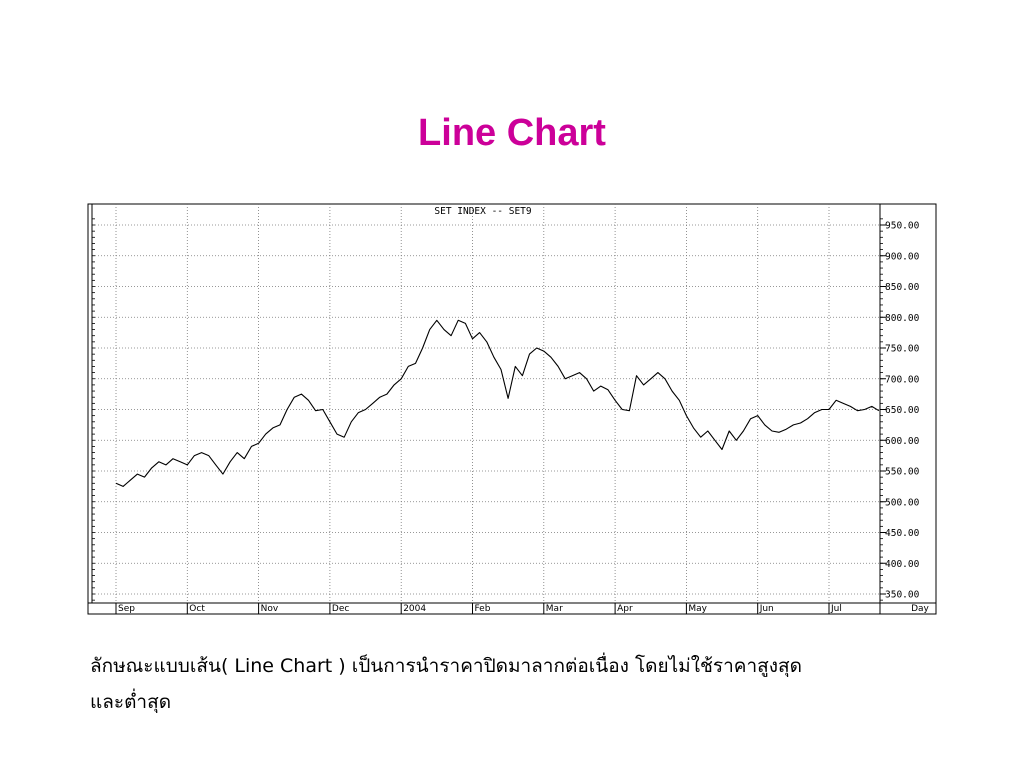 The width and height of the screenshot is (1024, 768). What do you see at coordinates (920, 609) in the screenshot?
I see `x-axis-label: Day` at bounding box center [920, 609].